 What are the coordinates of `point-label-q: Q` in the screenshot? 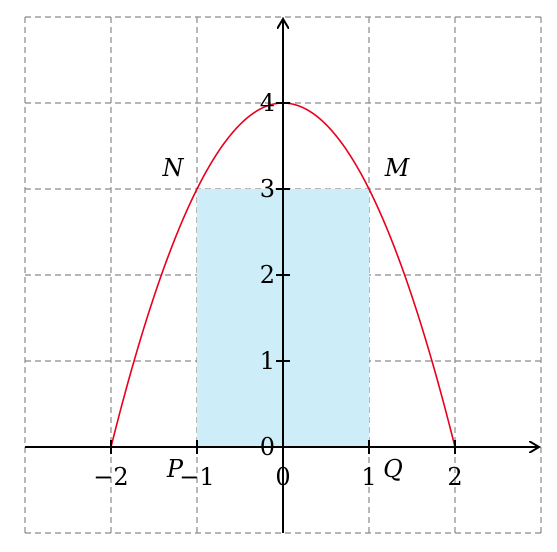 It's located at (393, 469).